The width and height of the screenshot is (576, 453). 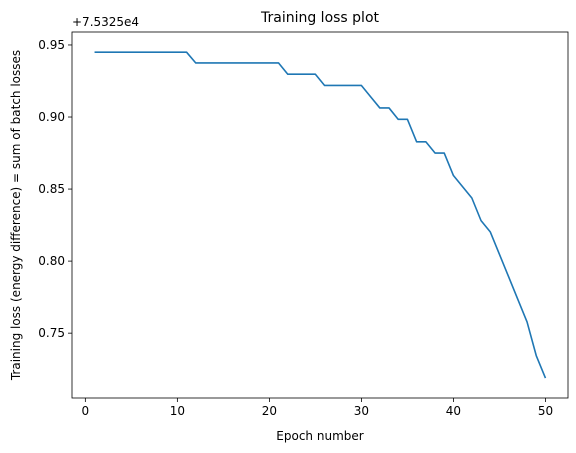 I want to click on y-tick-label: 0.85, so click(x=51, y=189).